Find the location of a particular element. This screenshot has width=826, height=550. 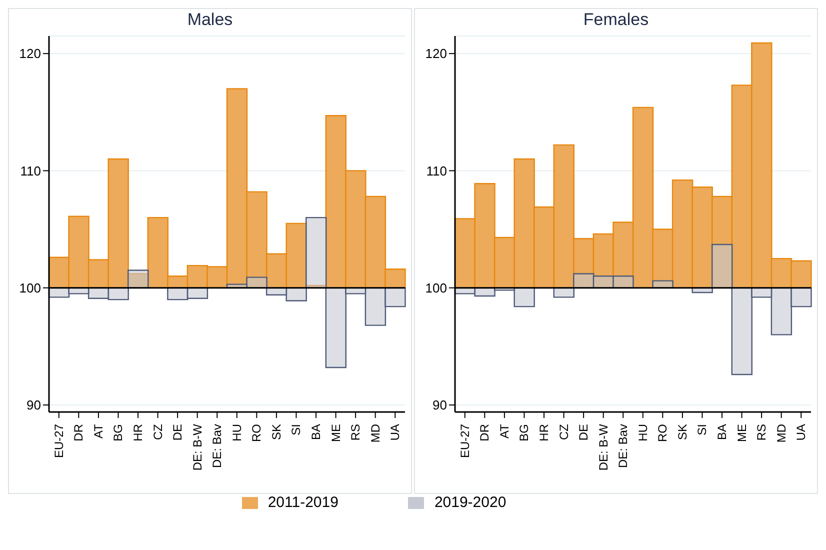

chart-title: Males is located at coordinates (210, 20).